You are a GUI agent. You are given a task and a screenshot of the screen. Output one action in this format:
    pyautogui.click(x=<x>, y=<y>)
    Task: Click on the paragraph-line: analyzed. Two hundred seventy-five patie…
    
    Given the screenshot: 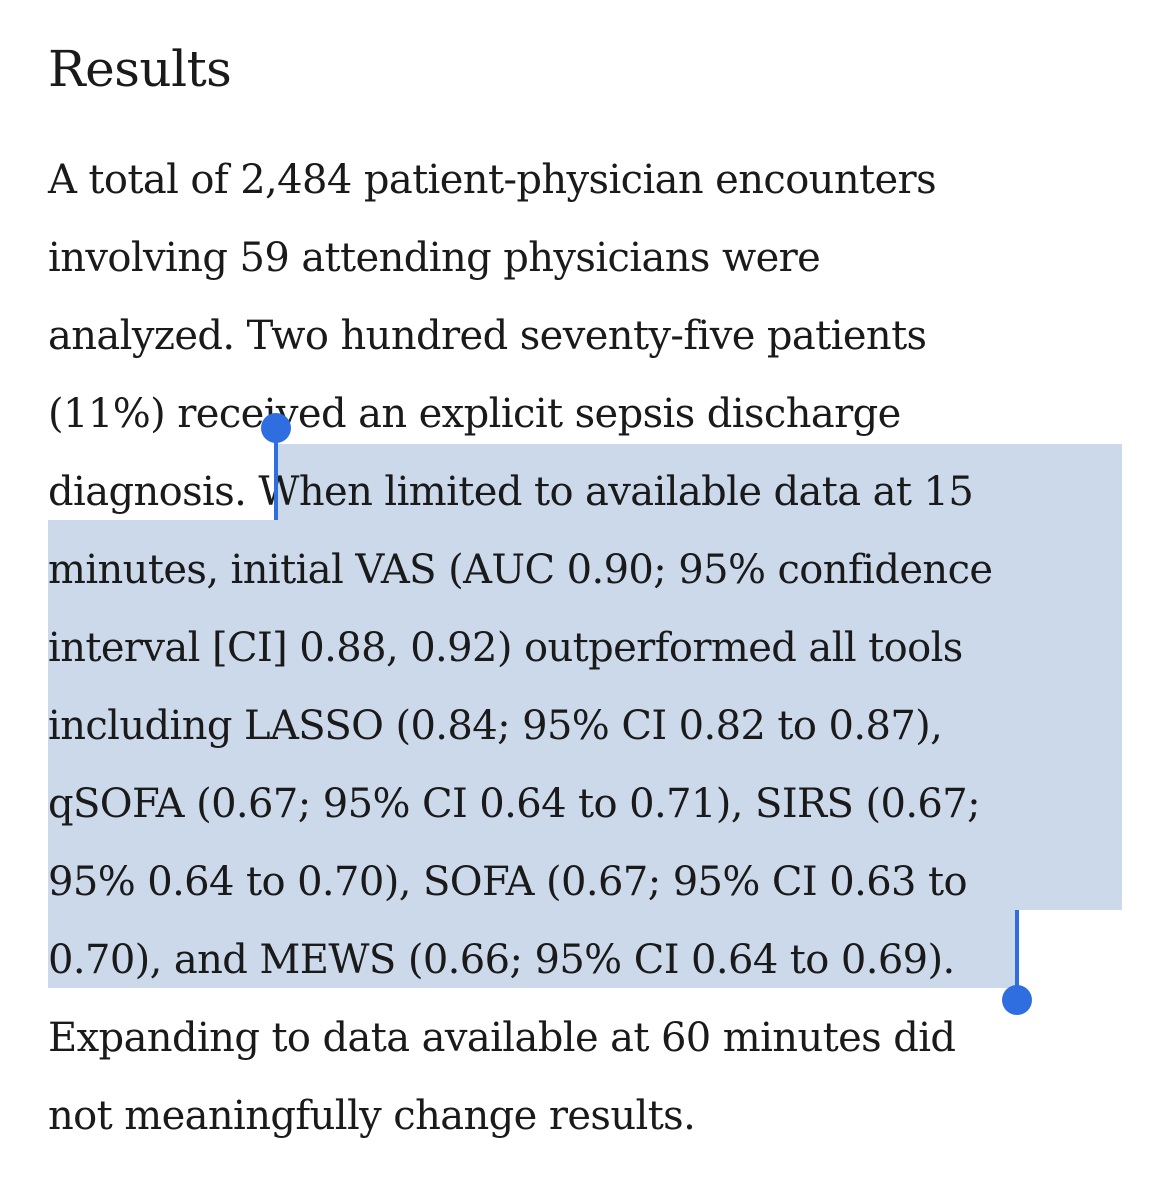 What is the action you would take?
    pyautogui.click(x=487, y=336)
    